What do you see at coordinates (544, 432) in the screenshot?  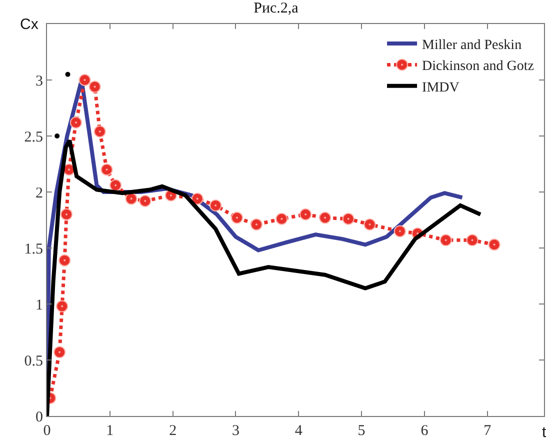 I see `x-axis-title: t` at bounding box center [544, 432].